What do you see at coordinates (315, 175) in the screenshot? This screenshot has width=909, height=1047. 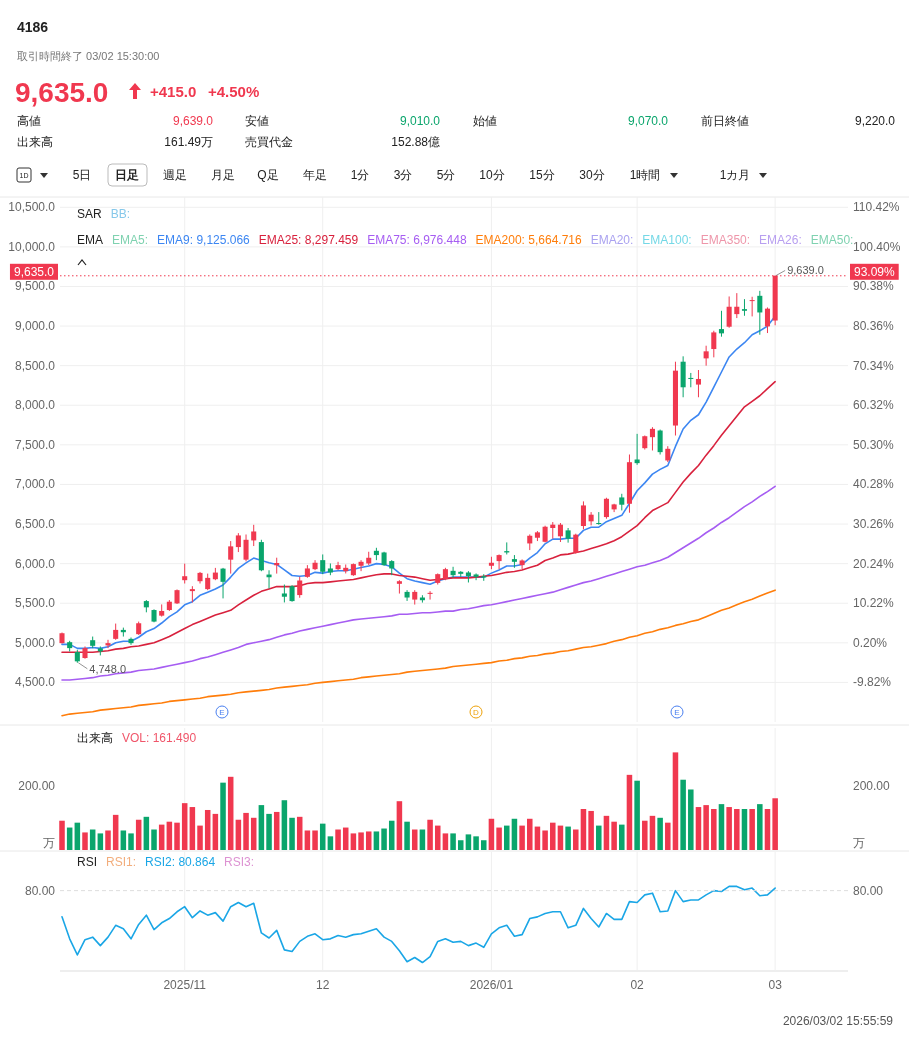 I see `text: 年足` at bounding box center [315, 175].